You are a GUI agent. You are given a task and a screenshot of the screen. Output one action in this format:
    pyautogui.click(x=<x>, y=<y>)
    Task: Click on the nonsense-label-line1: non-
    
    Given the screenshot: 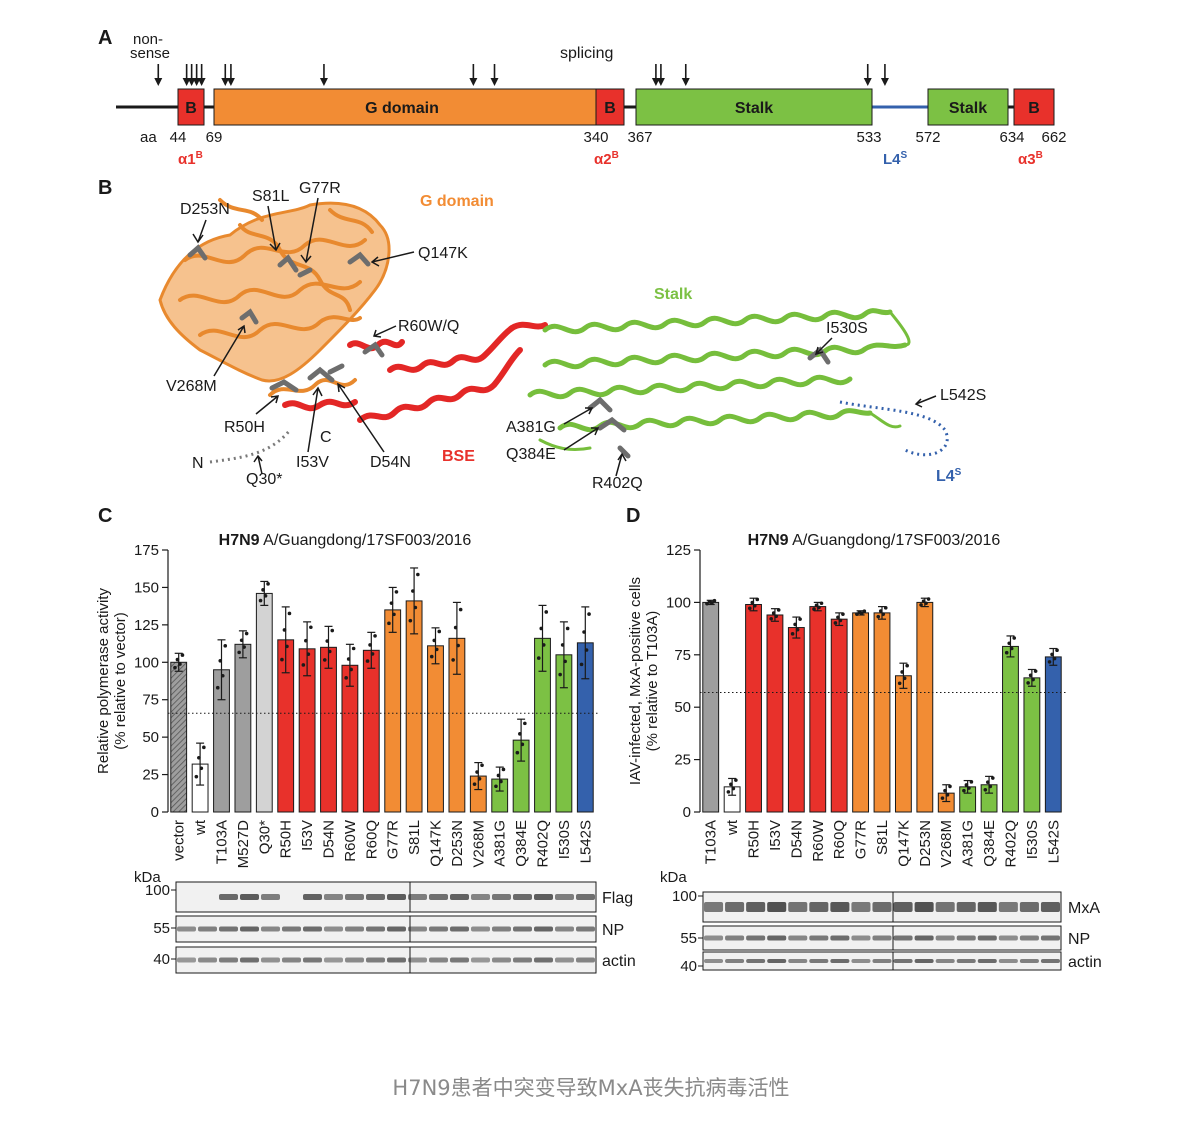 What is the action you would take?
    pyautogui.click(x=148, y=39)
    